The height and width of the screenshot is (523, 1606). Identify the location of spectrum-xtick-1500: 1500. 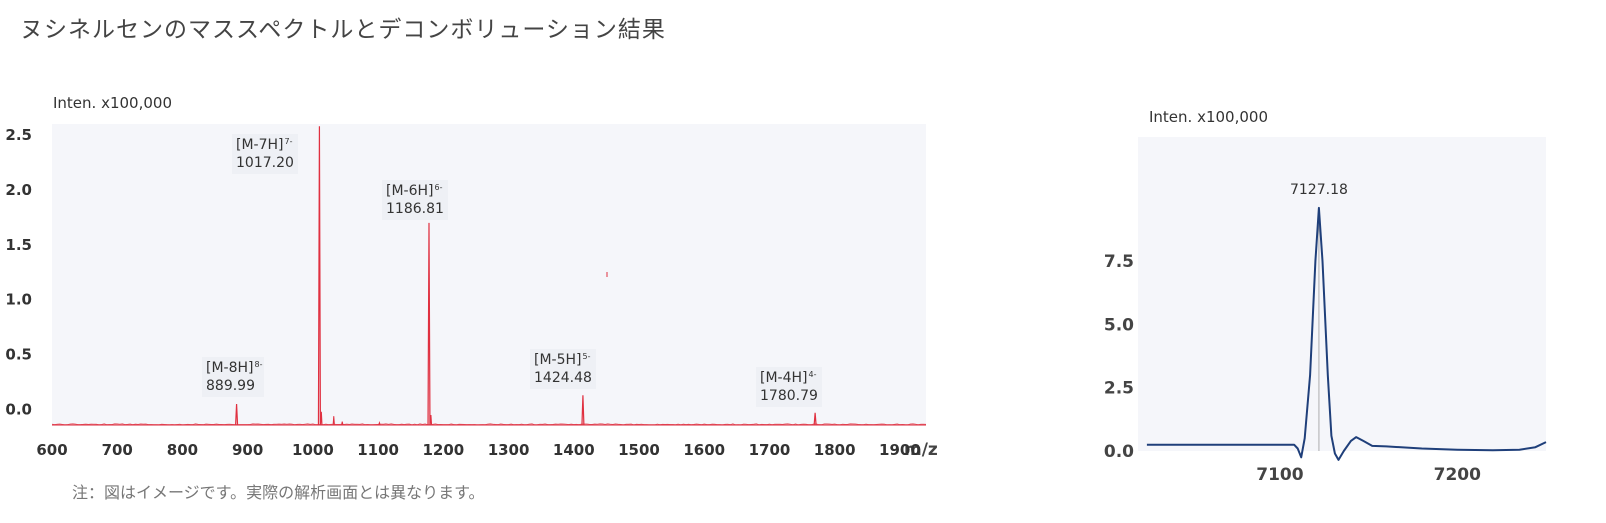
(639, 450).